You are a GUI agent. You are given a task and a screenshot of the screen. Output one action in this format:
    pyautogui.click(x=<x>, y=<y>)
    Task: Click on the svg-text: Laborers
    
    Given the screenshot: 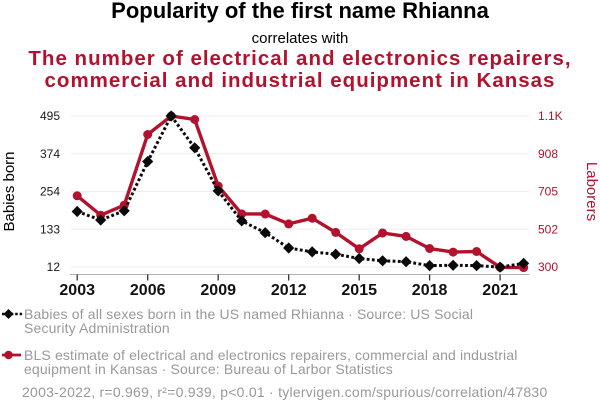 What is the action you would take?
    pyautogui.click(x=591, y=191)
    